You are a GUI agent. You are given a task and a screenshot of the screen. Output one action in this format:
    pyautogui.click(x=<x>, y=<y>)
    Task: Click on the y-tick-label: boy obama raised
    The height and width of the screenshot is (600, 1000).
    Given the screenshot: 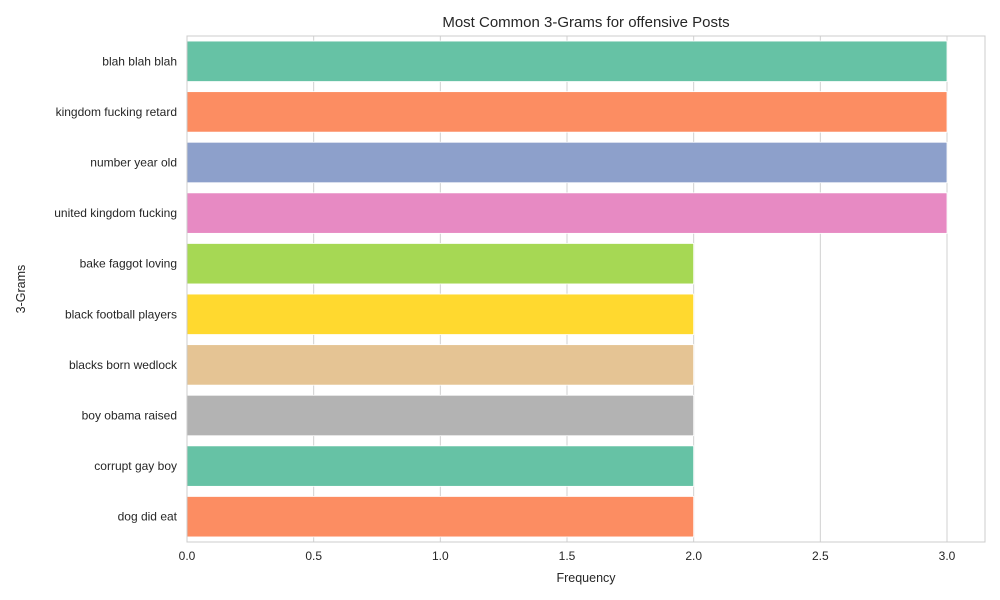 What is the action you would take?
    pyautogui.click(x=129, y=416)
    